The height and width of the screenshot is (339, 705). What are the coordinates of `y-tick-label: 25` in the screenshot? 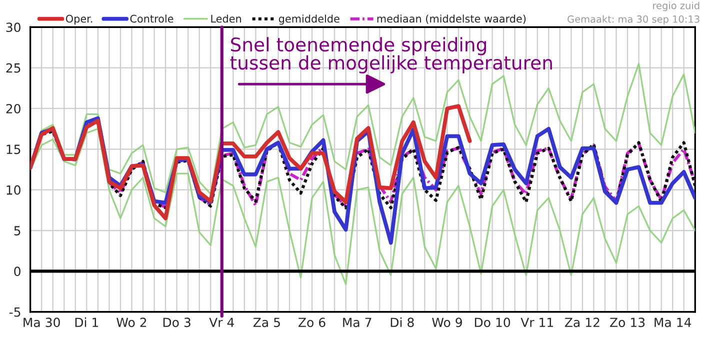 It's located at (13, 68).